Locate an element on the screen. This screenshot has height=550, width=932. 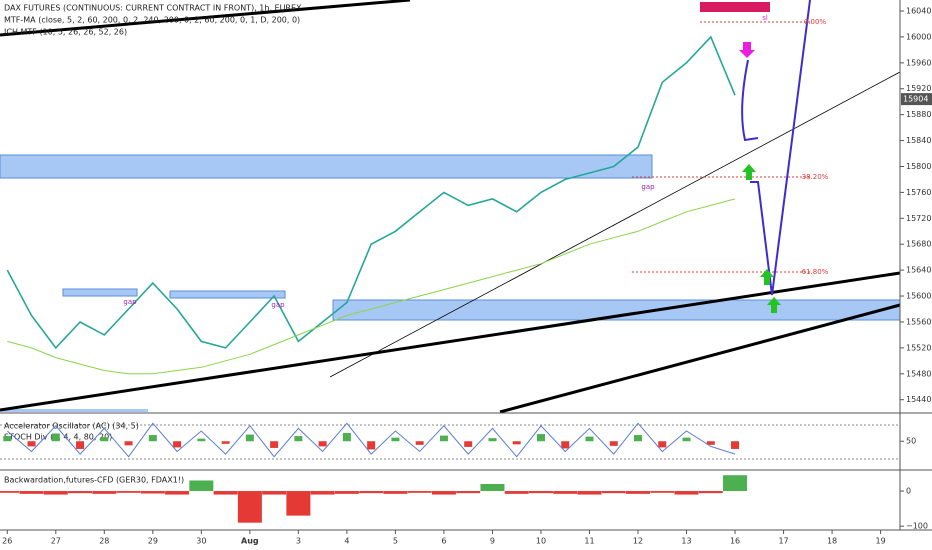
x-tick-label: 9 is located at coordinates (492, 541).